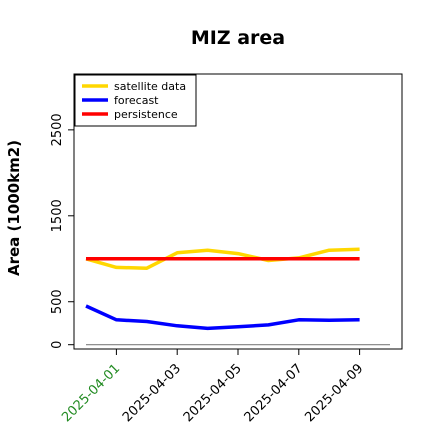  What do you see at coordinates (14, 208) in the screenshot?
I see `y-axis-label: Area (1000km2)` at bounding box center [14, 208].